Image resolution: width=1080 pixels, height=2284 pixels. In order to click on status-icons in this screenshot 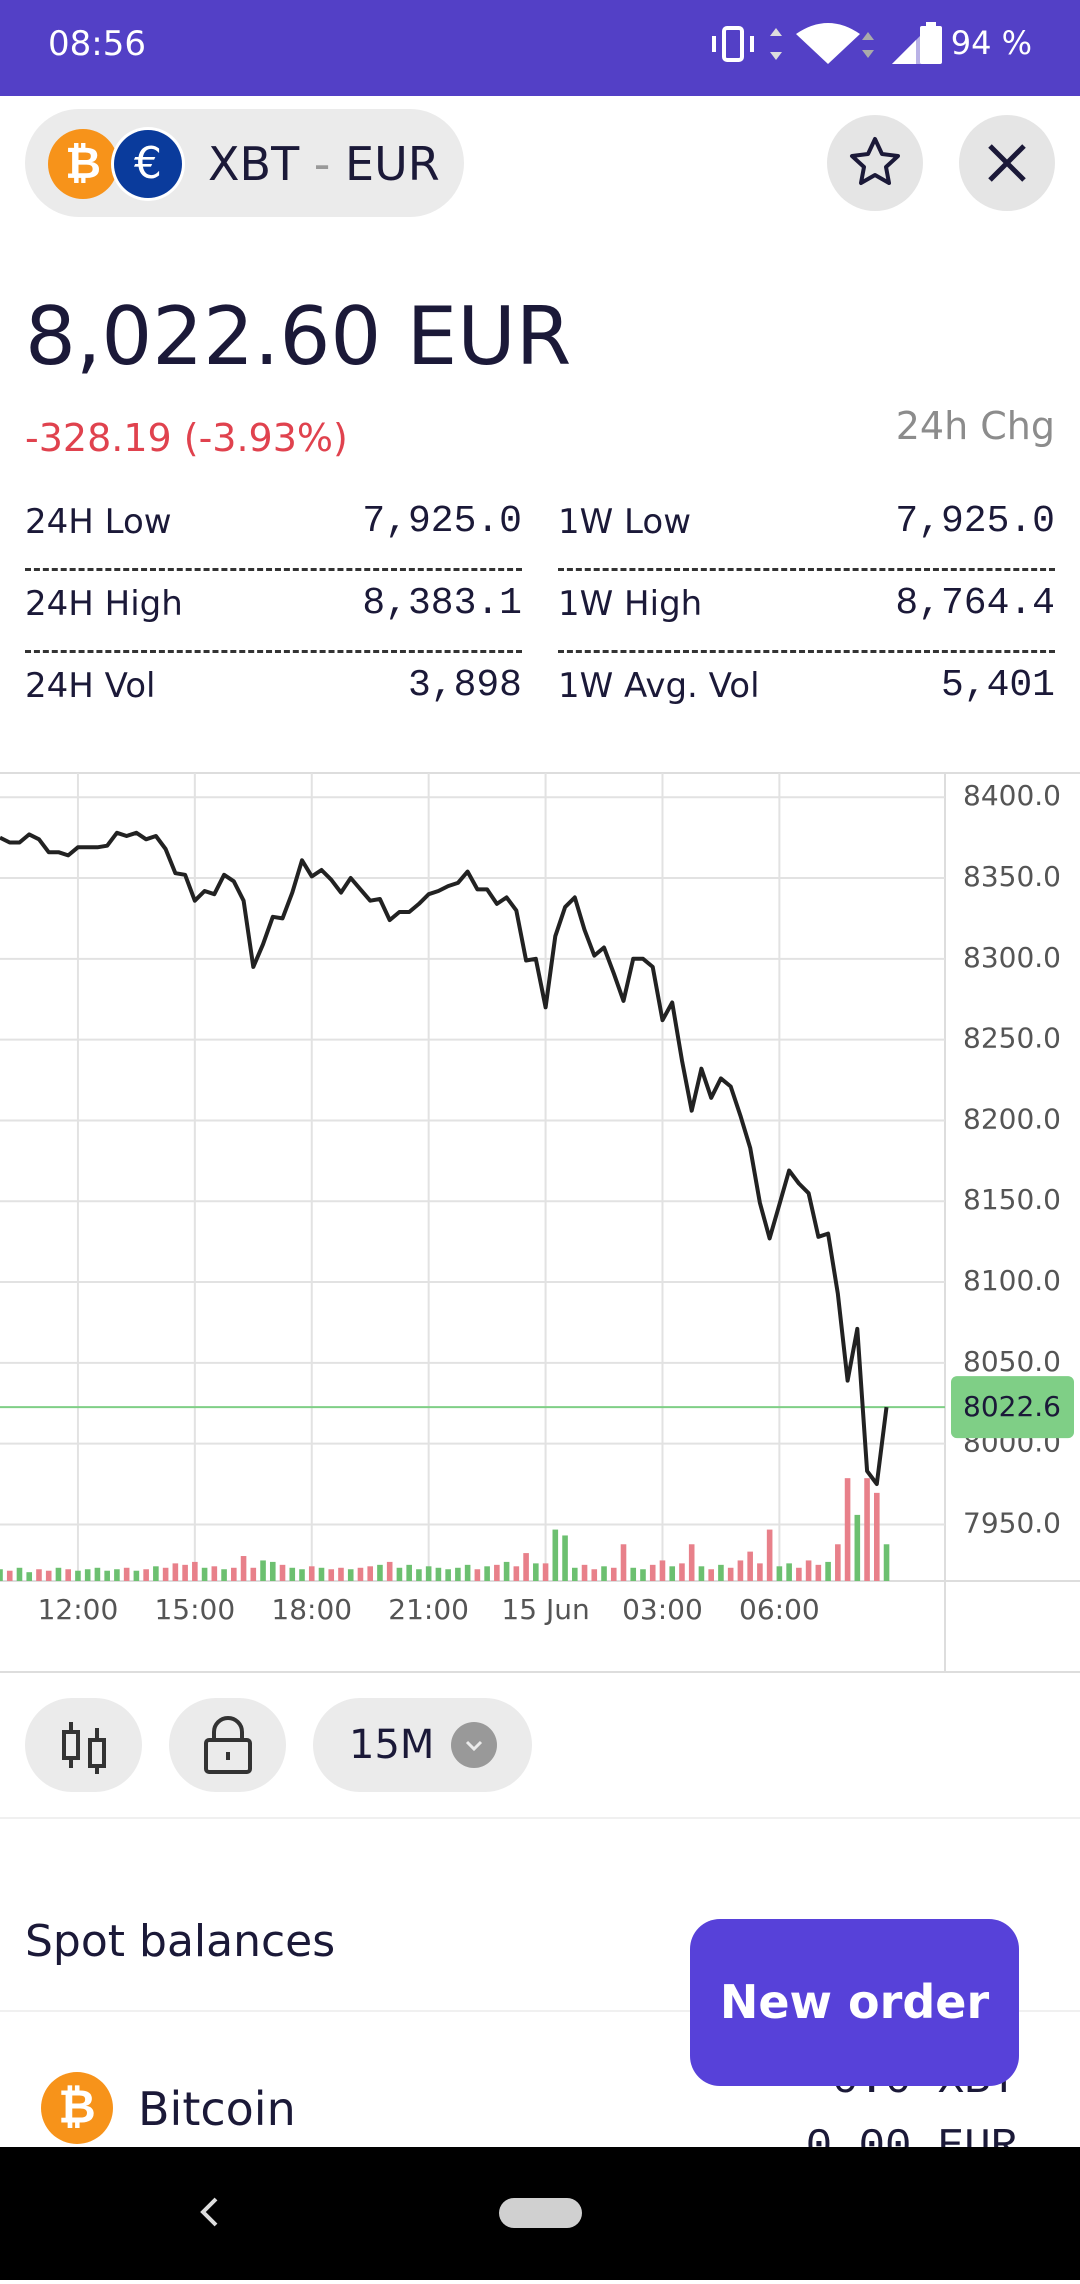, I will do `click(820, 43)`.